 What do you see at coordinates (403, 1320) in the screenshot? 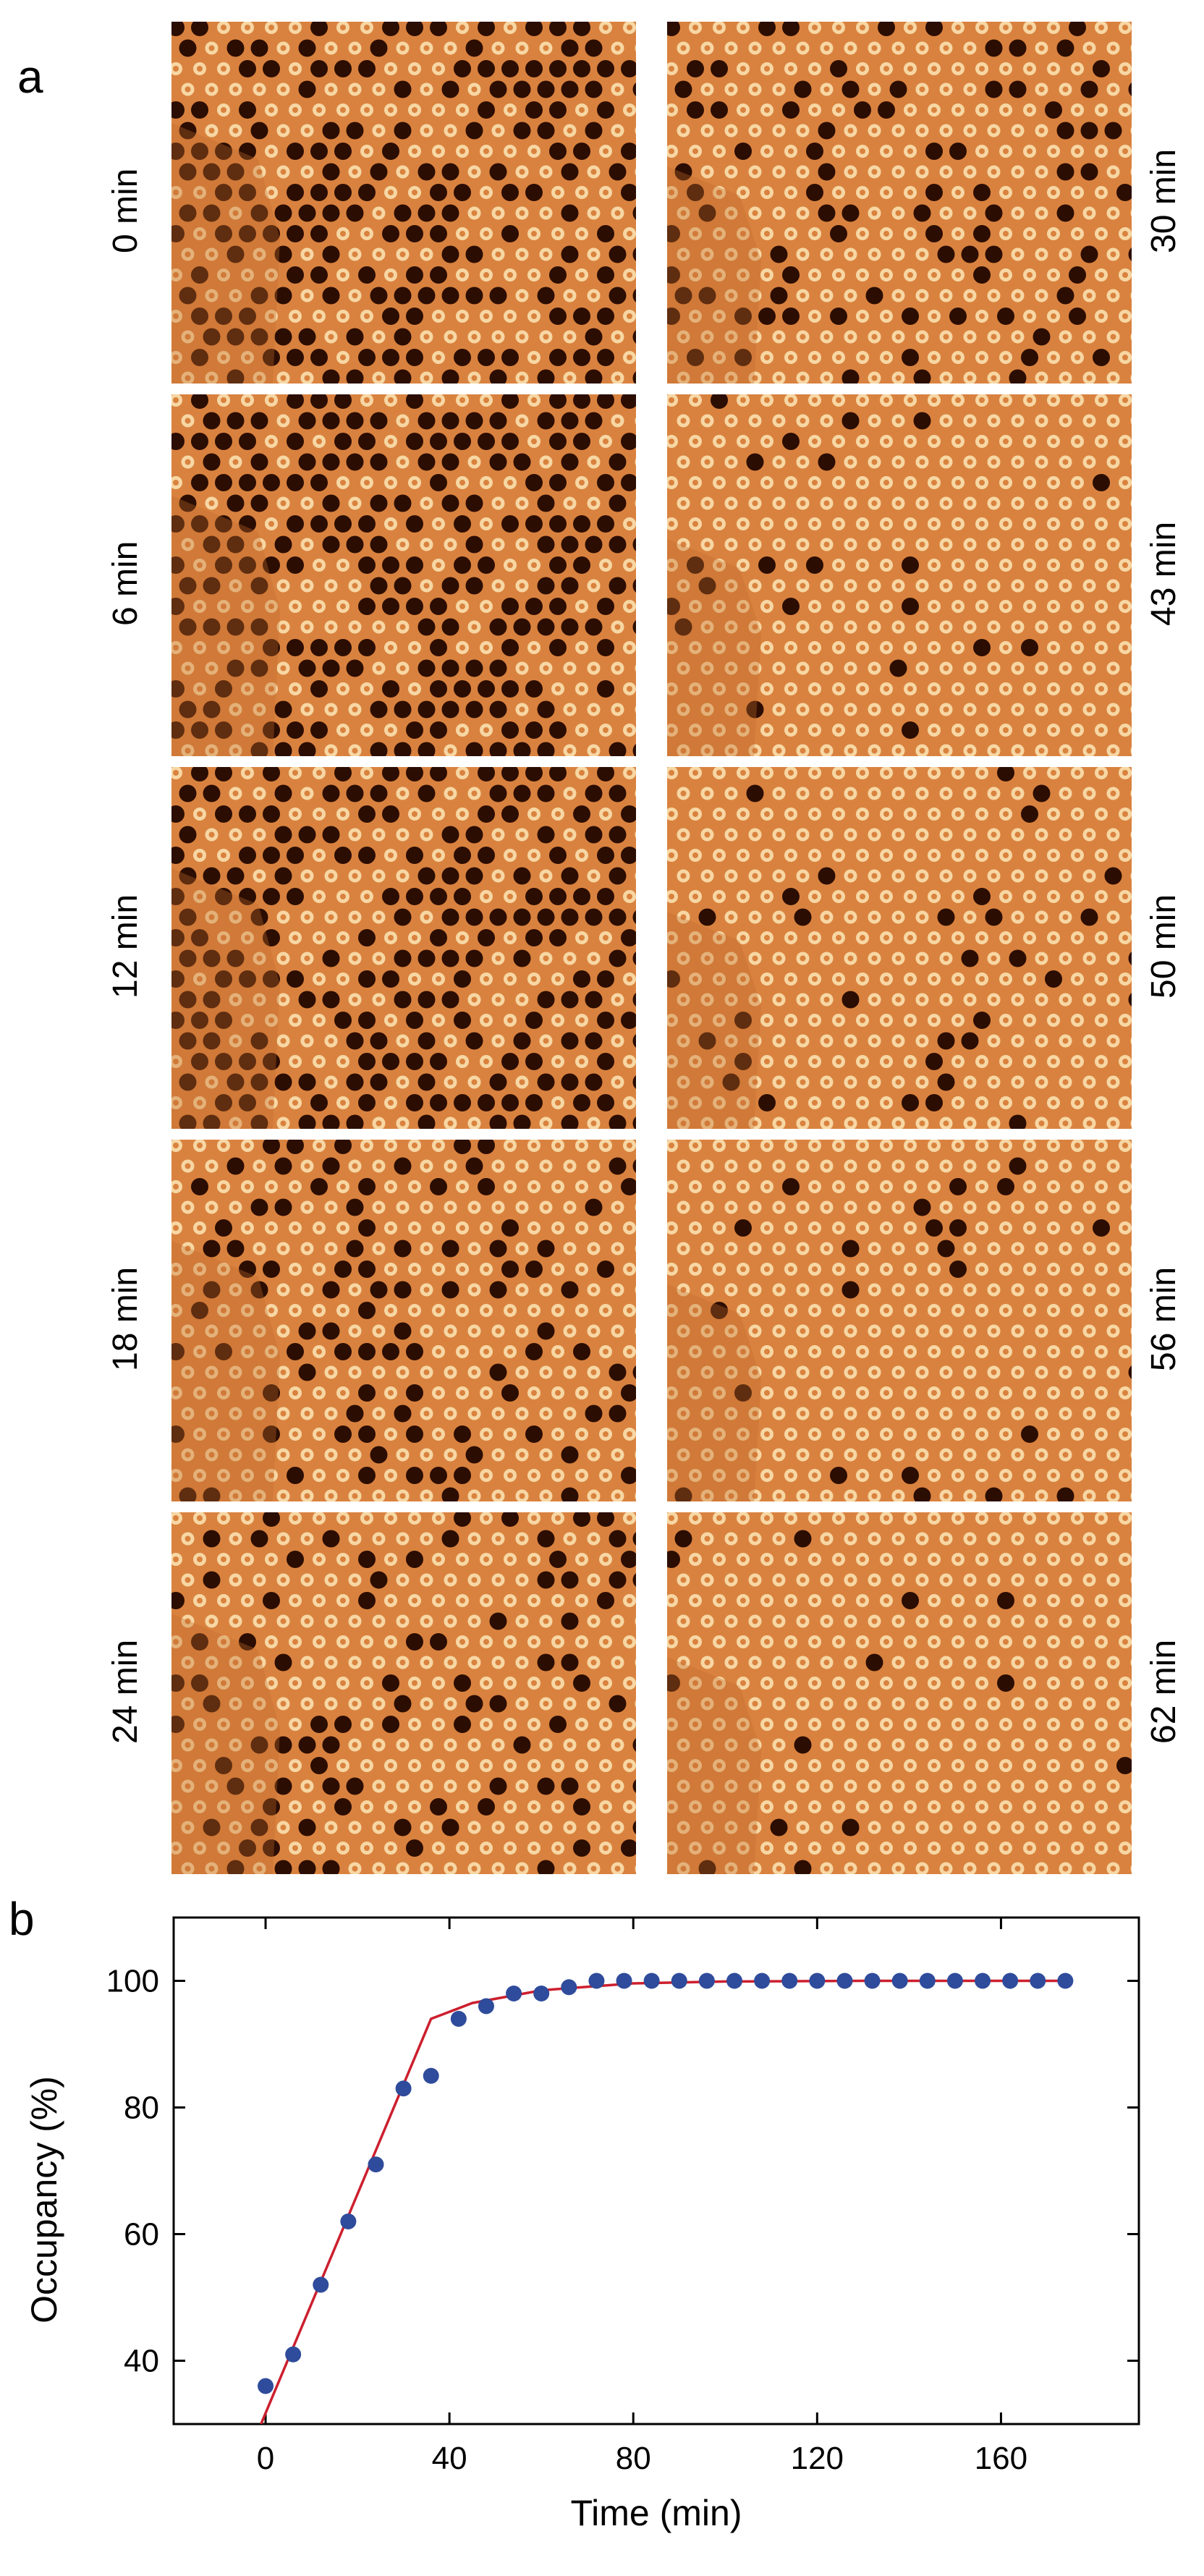
I see `stm-image-18-min` at bounding box center [403, 1320].